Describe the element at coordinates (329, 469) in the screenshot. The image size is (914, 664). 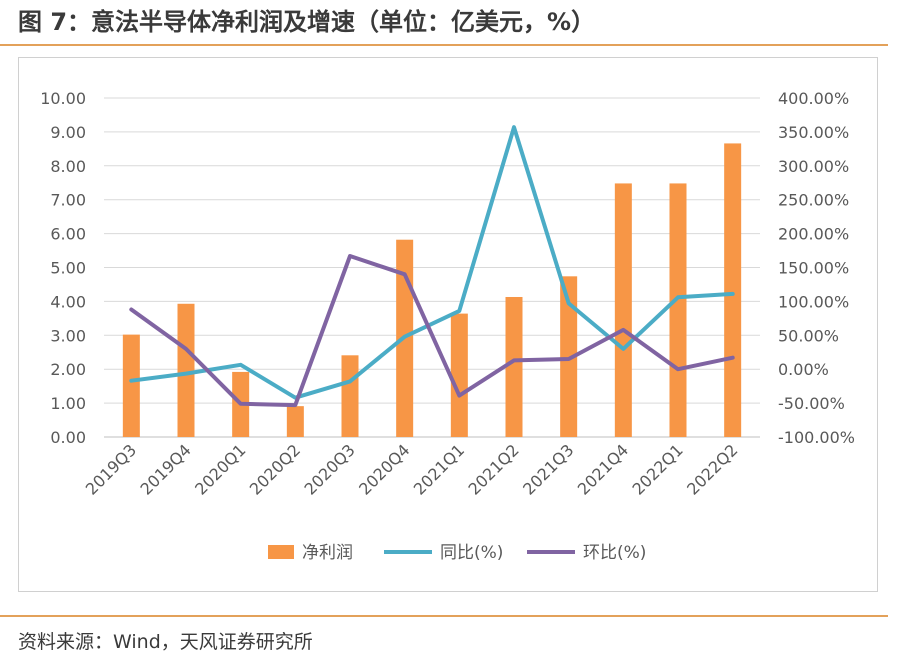
I see `x-tick-label: 2020Q3` at that location.